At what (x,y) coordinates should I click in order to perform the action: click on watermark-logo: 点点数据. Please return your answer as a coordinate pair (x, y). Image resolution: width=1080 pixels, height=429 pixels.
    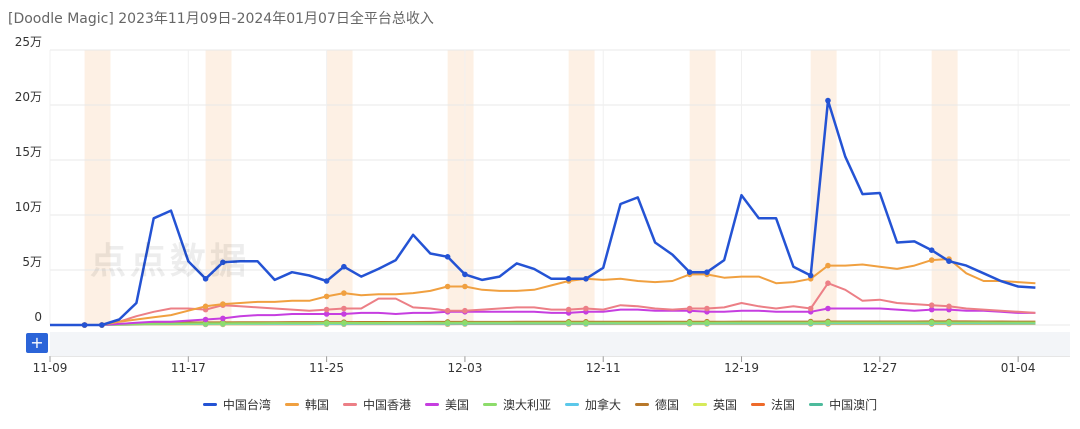
    Looking at the image, I should click on (170, 261).